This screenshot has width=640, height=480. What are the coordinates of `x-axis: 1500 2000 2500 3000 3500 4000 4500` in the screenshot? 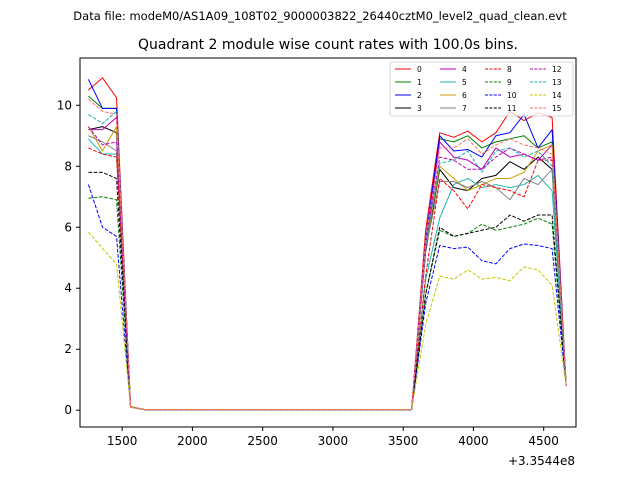 It's located at (333, 437).